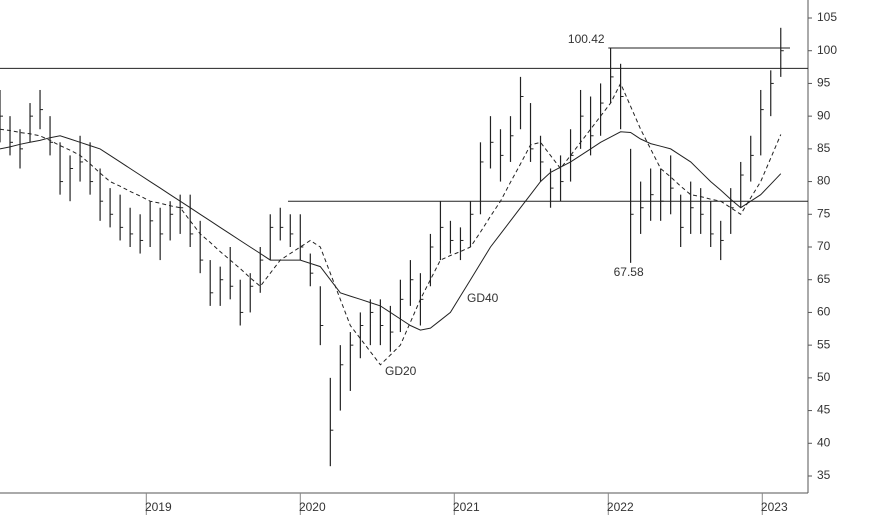 The width and height of the screenshot is (874, 515). Describe the element at coordinates (620, 507) in the screenshot. I see `x-tick-label: 2022` at that location.